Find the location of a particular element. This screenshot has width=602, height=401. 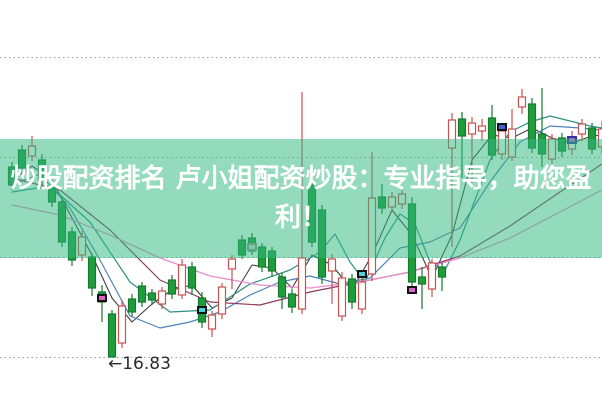

banner-text-line1: 炒股配资排名 卢小姐配资炒股：专业指导，助您盈 is located at coordinates (301, 179).